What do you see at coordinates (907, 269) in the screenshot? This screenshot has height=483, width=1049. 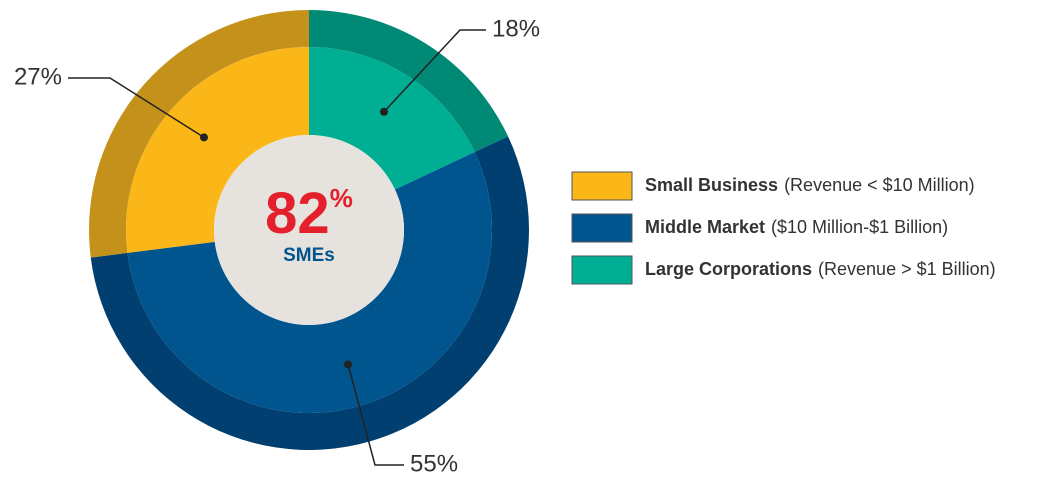 I see `legend-note: (Revenue > $1 Billion)` at bounding box center [907, 269].